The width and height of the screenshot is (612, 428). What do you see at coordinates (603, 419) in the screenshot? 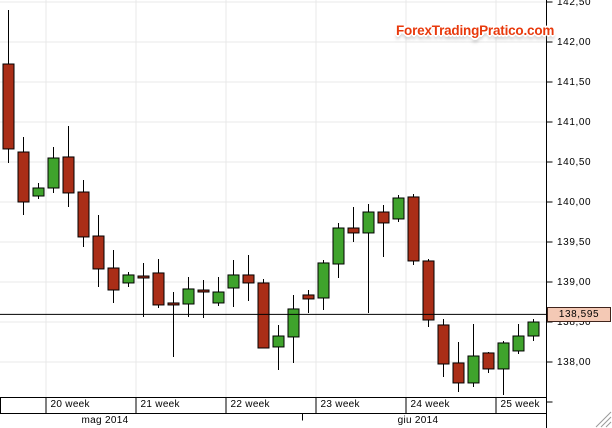
I see `resize-handle-icon` at bounding box center [603, 419].